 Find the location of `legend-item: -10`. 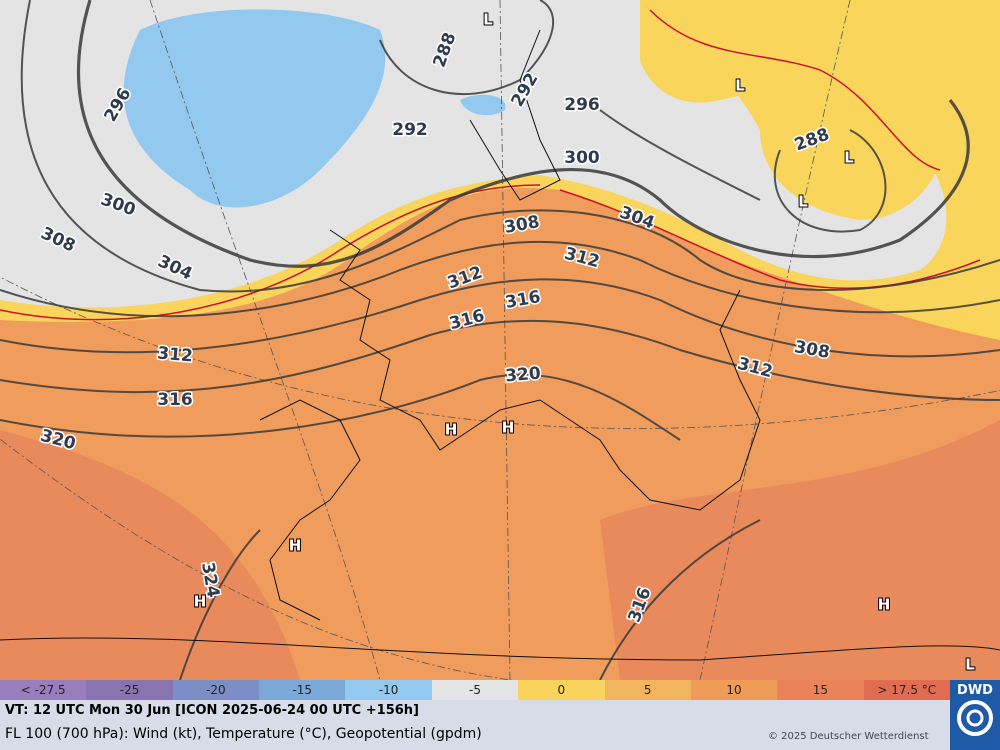

legend-item: -10 is located at coordinates (388, 690).